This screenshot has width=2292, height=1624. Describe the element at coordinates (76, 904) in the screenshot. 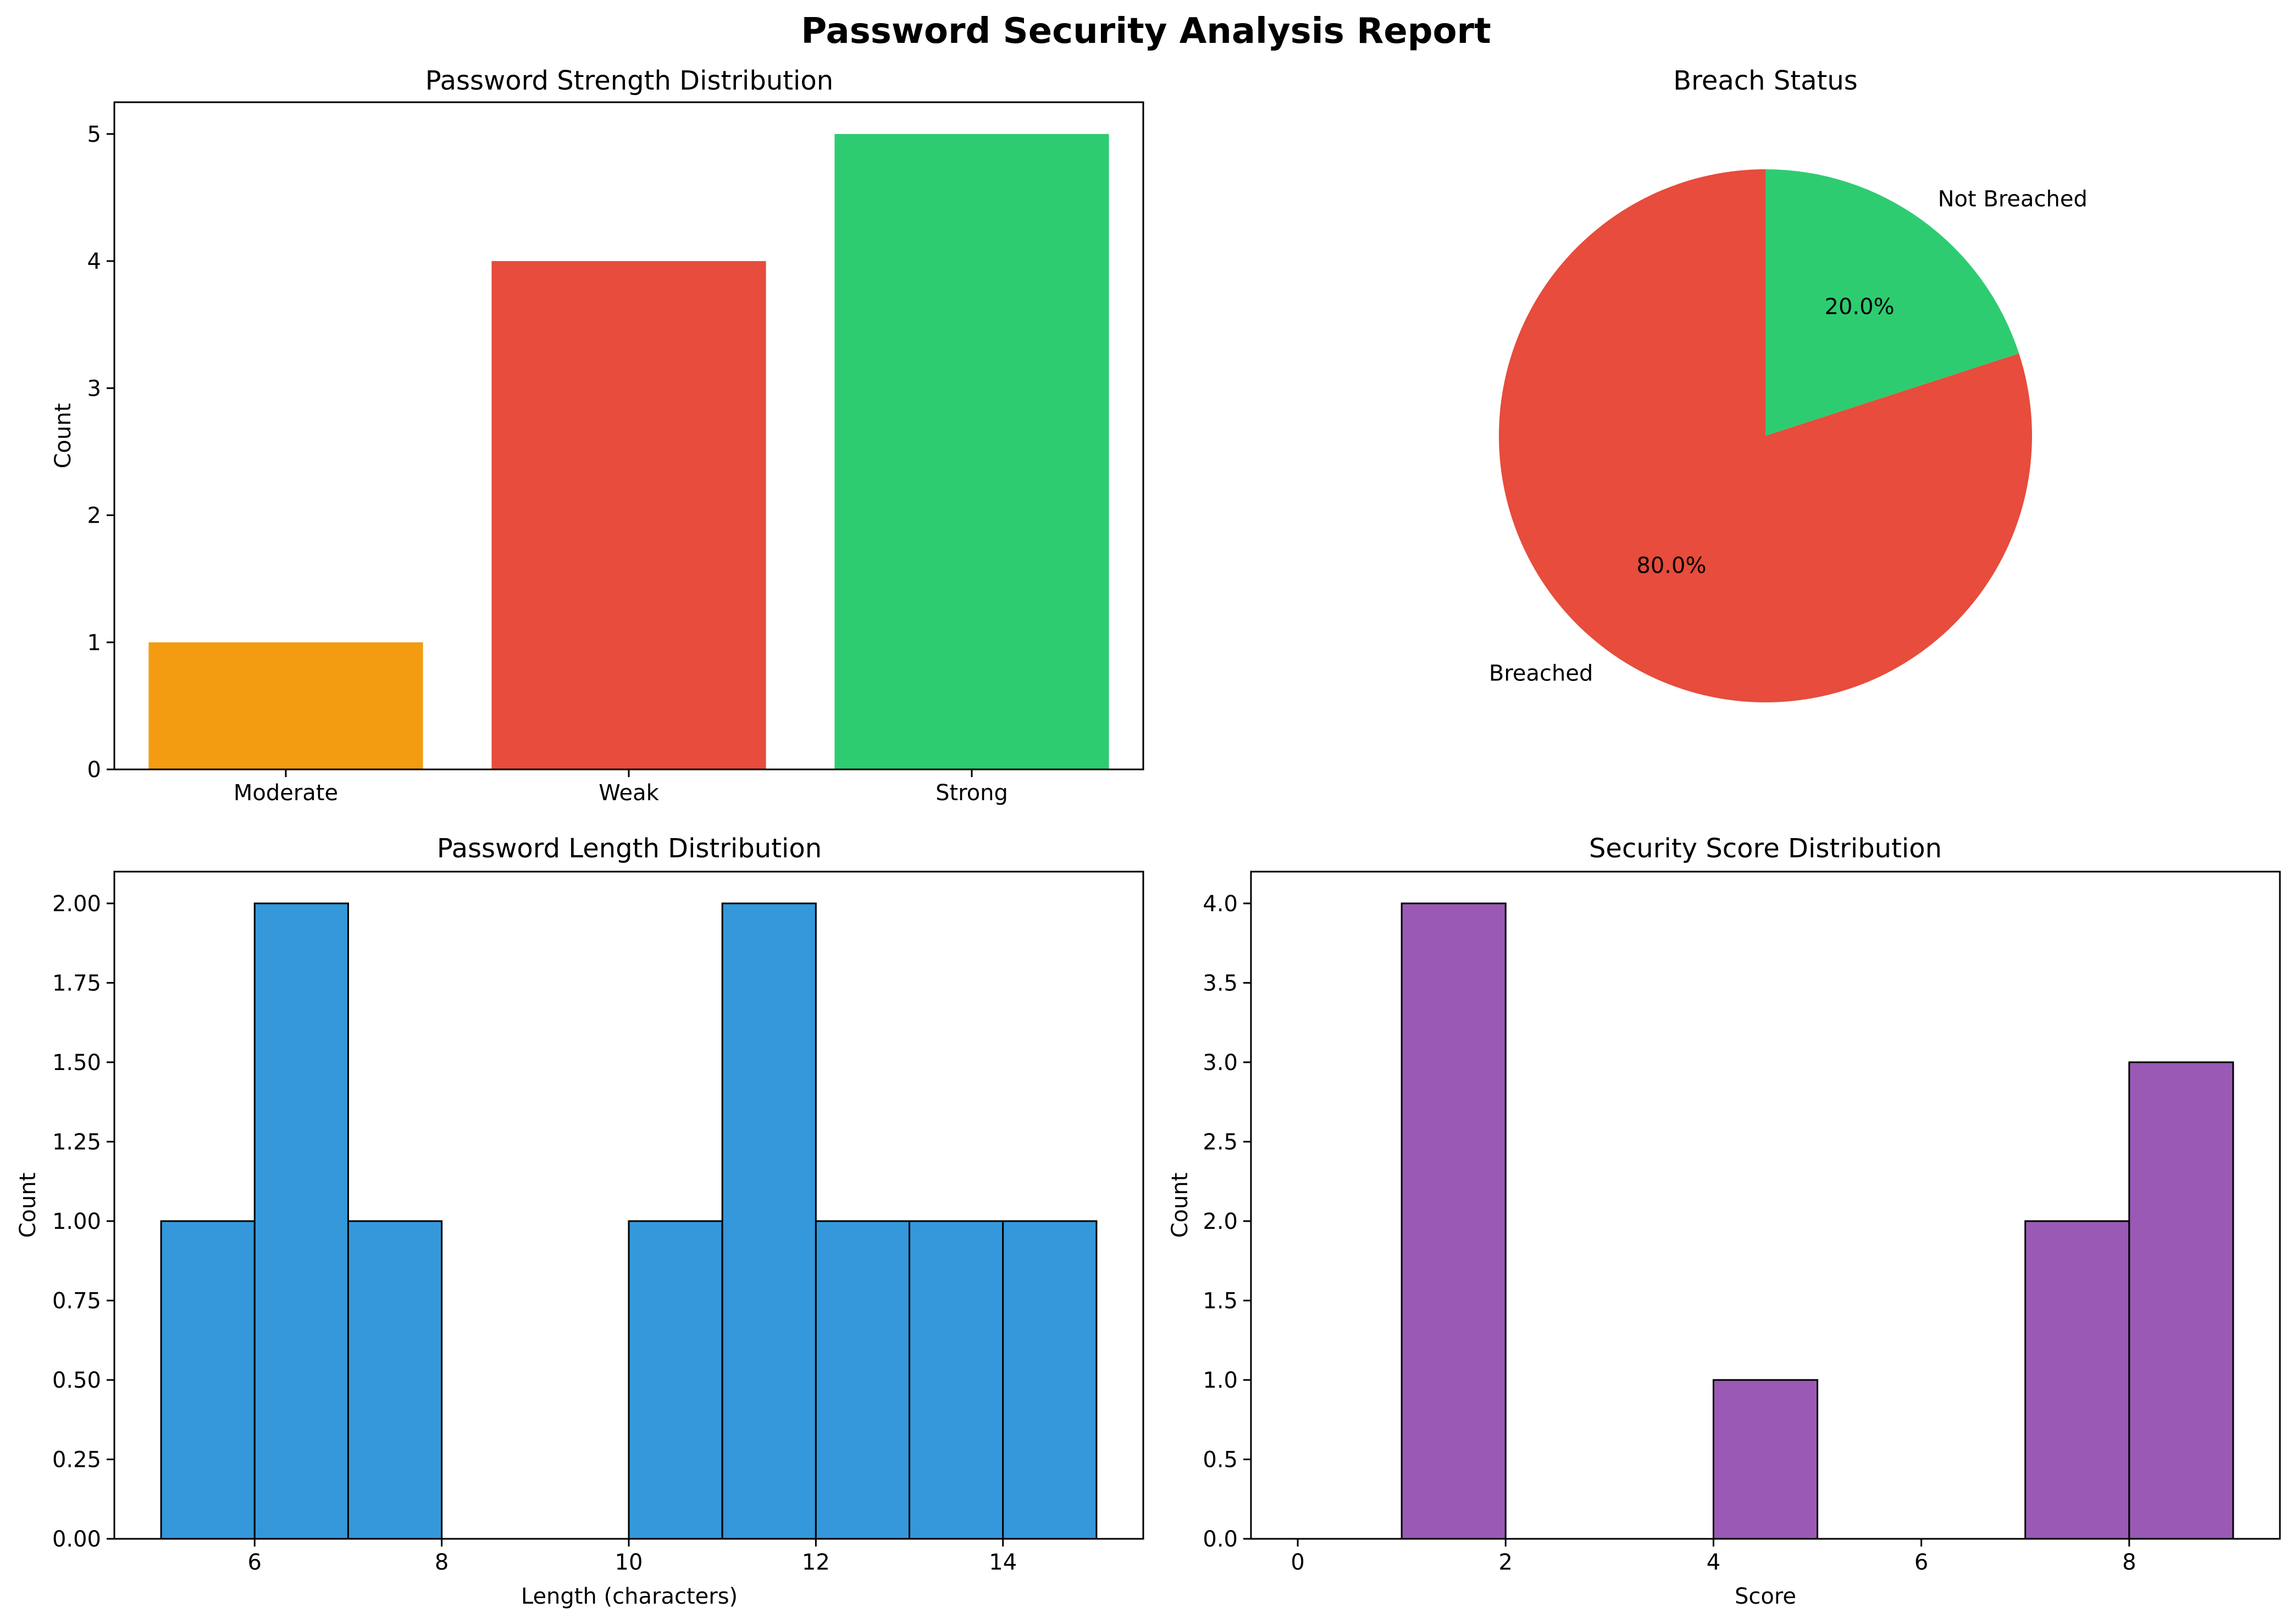

I see `y-tick-label: 2.00` at that location.